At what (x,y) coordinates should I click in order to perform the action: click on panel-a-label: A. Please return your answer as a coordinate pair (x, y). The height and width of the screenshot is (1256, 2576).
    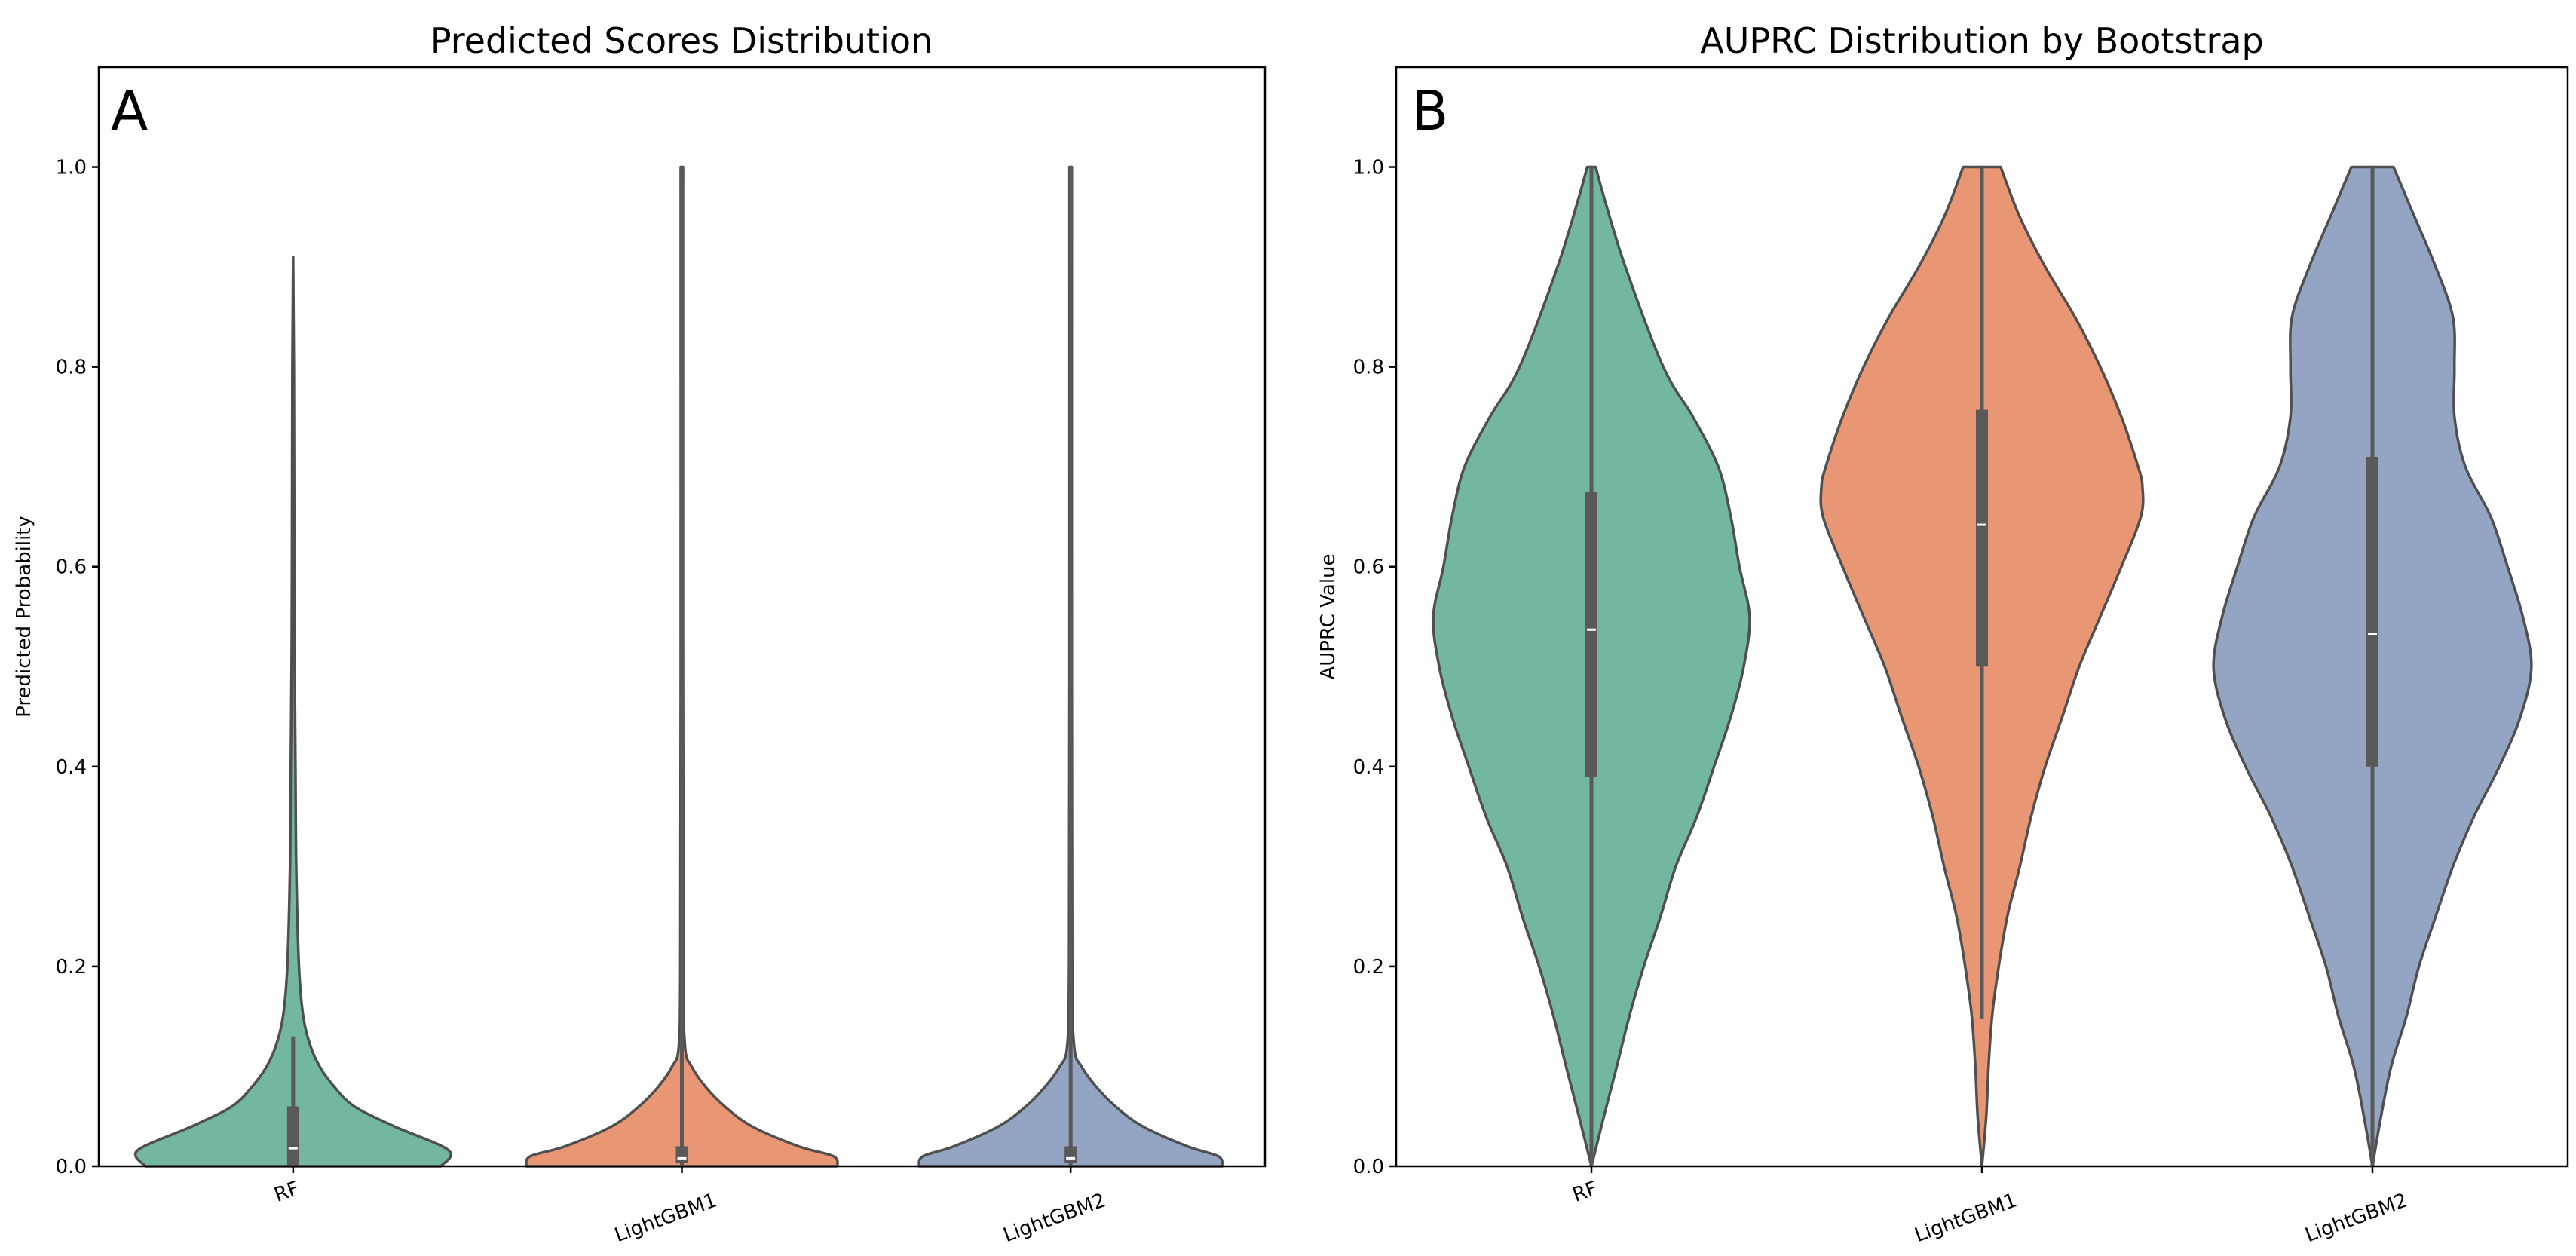
    Looking at the image, I should click on (129, 110).